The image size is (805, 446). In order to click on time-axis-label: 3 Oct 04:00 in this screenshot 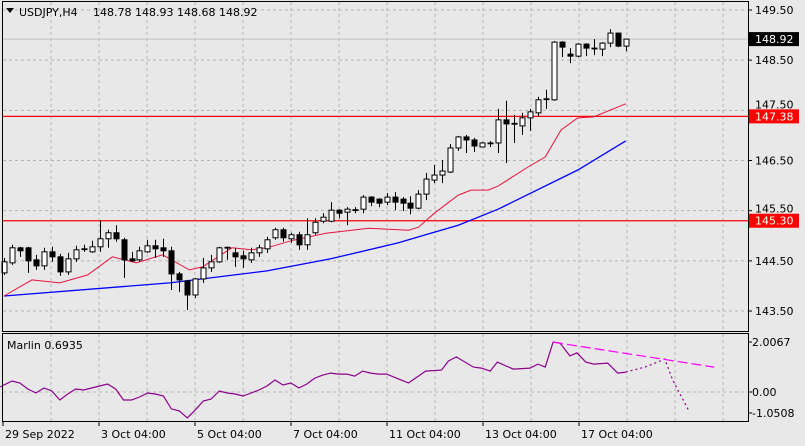, I will do `click(133, 434)`.